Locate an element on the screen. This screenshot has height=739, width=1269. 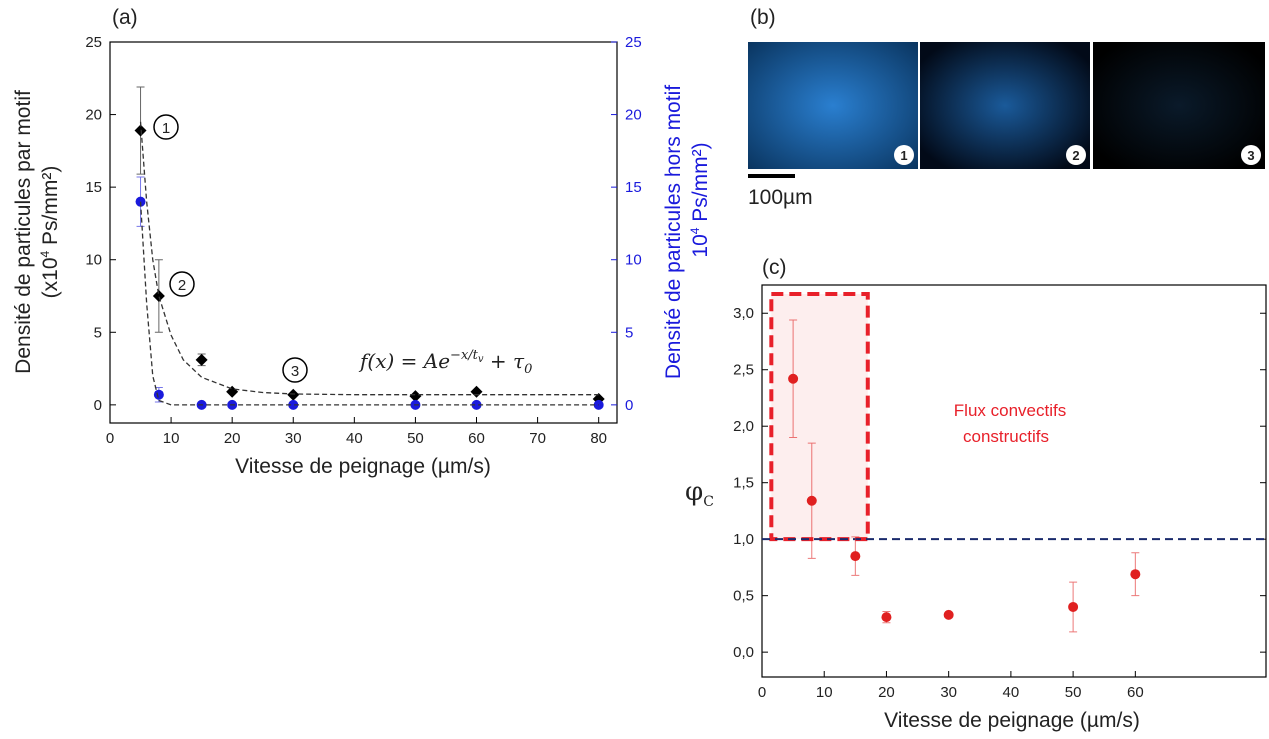
annotation: Flux convectifs is located at coordinates (1010, 410).